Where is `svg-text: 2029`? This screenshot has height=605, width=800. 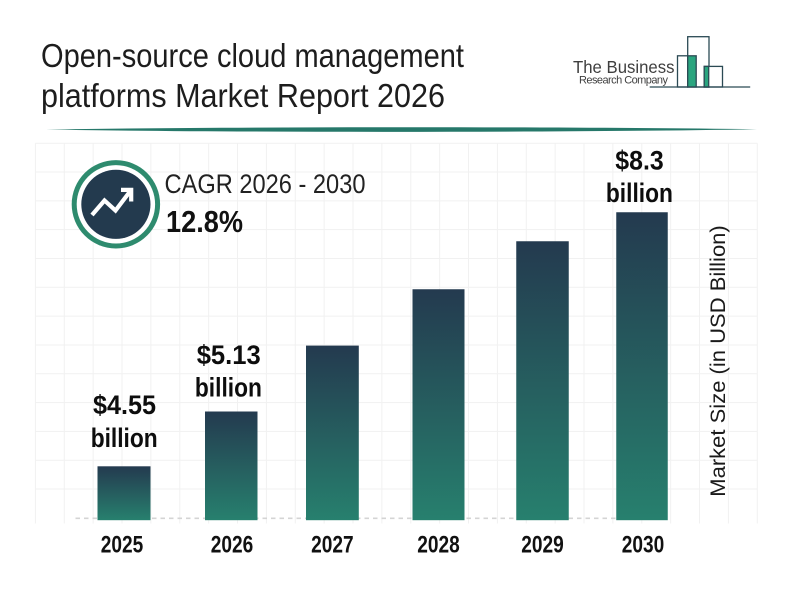 svg-text: 2029 is located at coordinates (542, 545).